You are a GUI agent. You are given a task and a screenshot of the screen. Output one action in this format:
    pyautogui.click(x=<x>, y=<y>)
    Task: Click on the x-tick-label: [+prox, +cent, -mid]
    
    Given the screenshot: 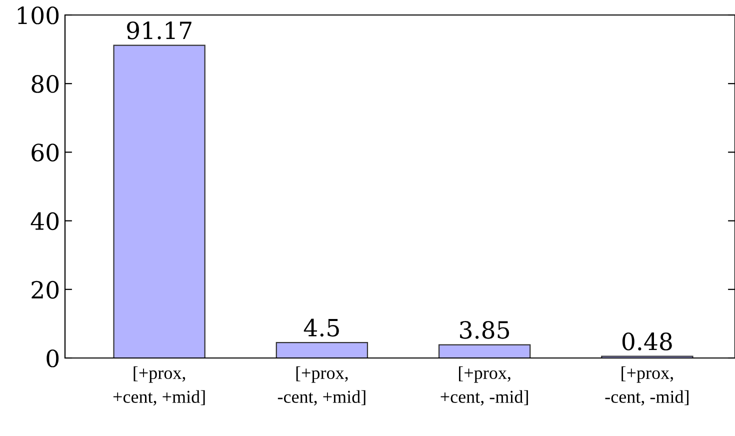 What is the action you would take?
    pyautogui.click(x=484, y=386)
    